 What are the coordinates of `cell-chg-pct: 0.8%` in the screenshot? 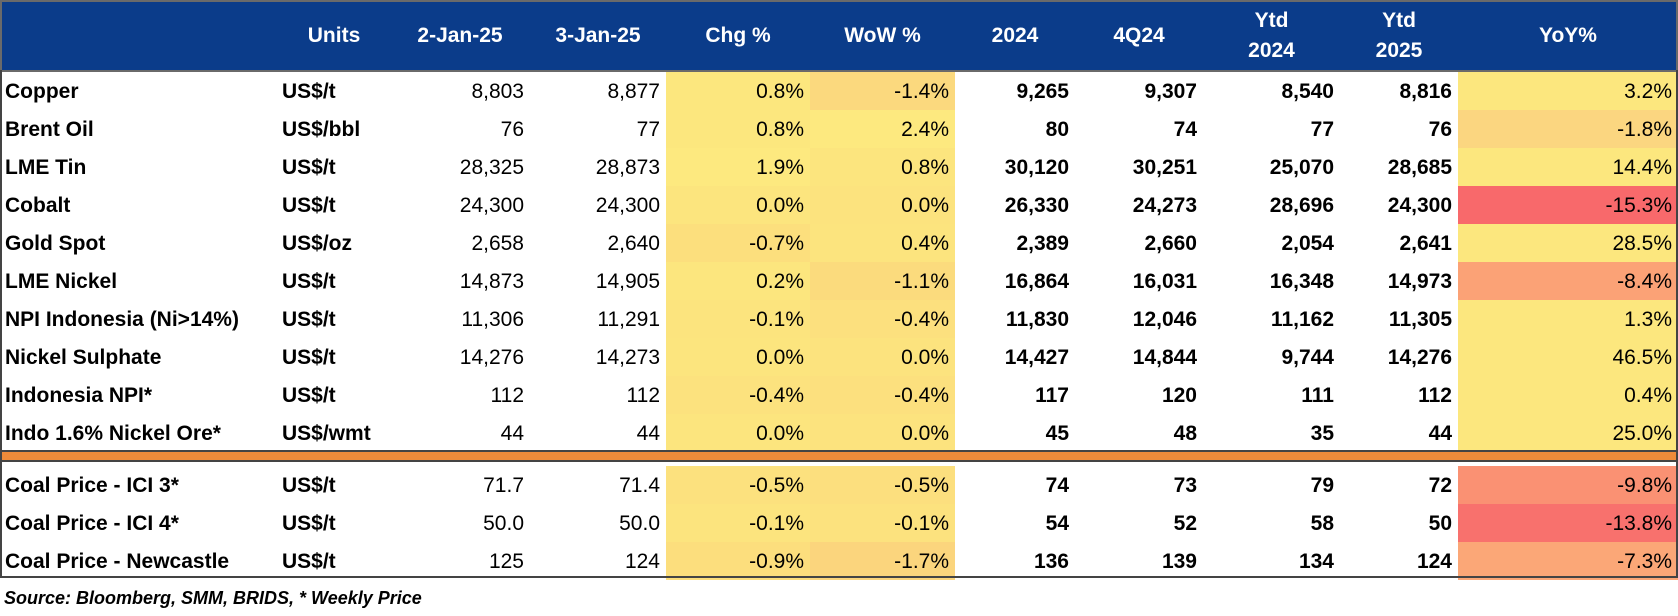 It's located at (738, 91).